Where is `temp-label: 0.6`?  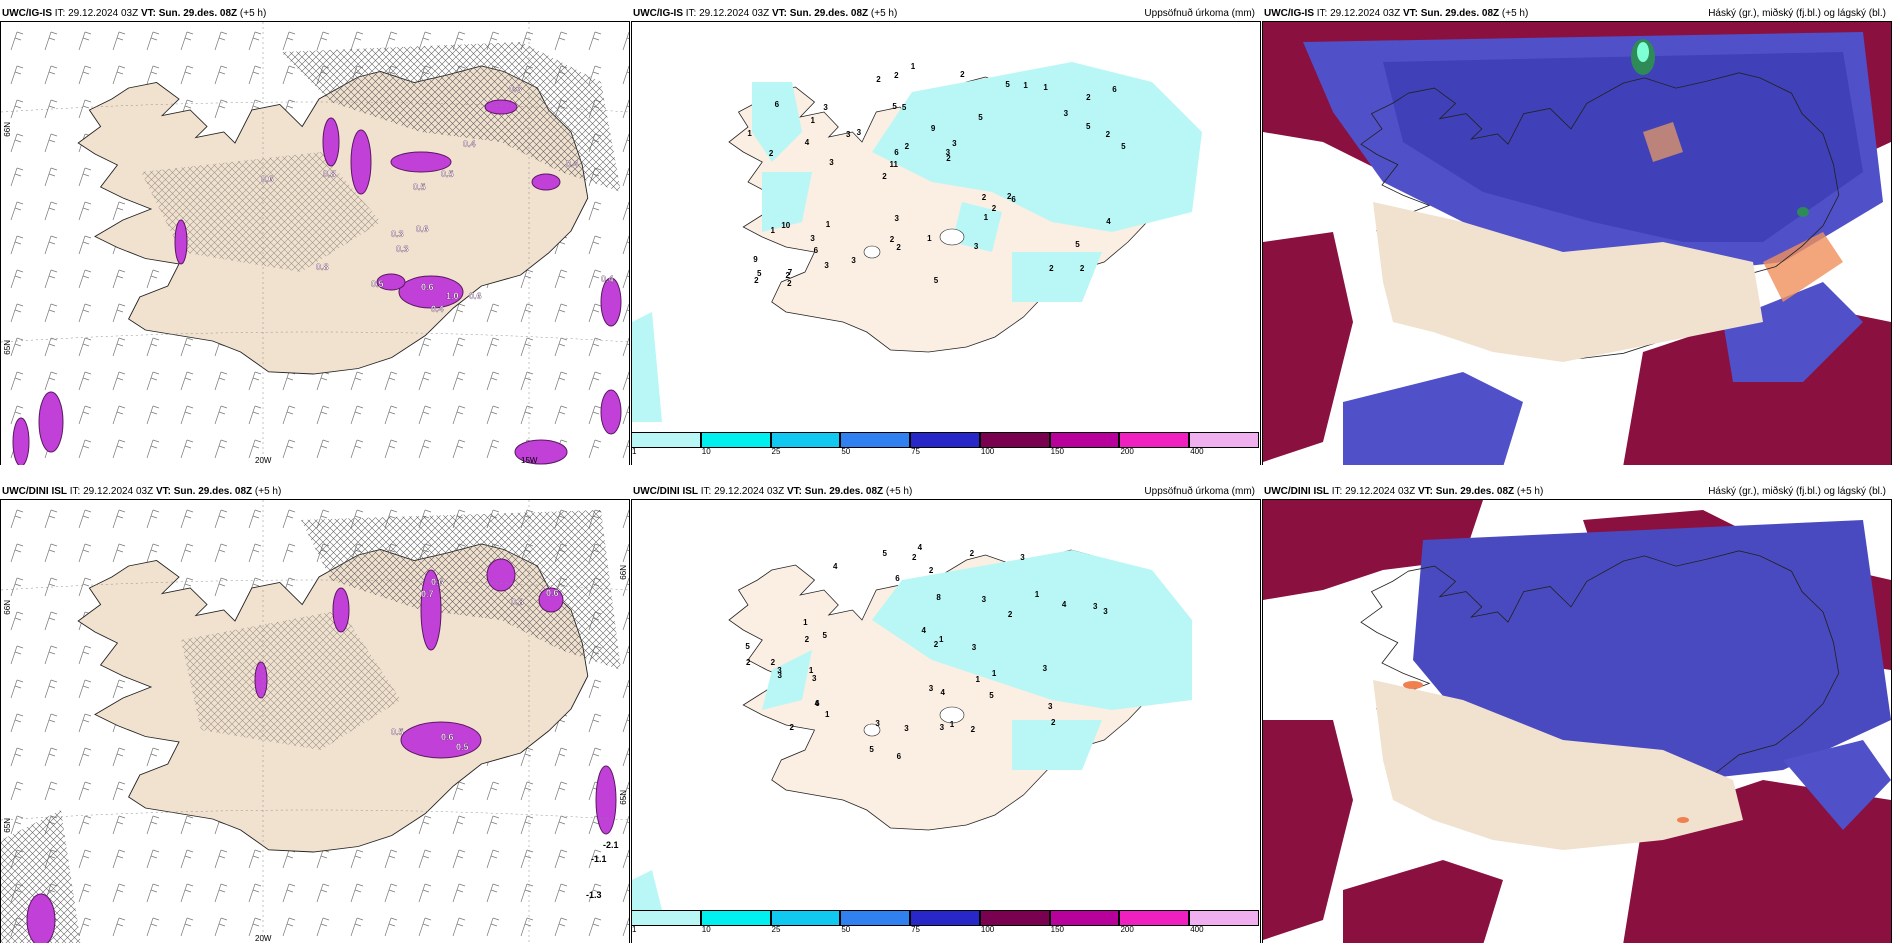
temp-label: 0.6 is located at coordinates (427, 287).